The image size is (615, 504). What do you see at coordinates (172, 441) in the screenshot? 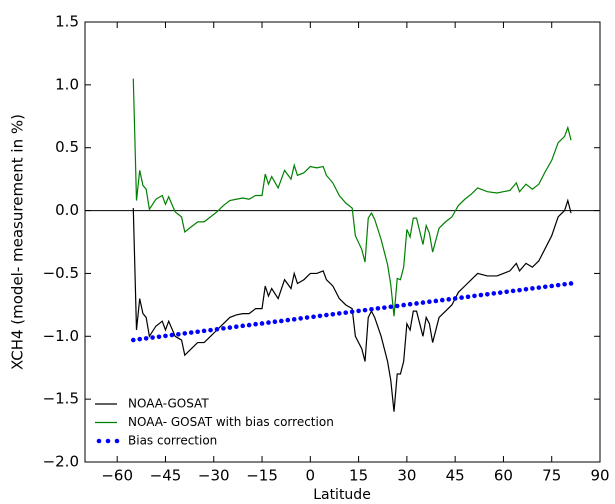
I see `legend-label: Bias correction` at bounding box center [172, 441].